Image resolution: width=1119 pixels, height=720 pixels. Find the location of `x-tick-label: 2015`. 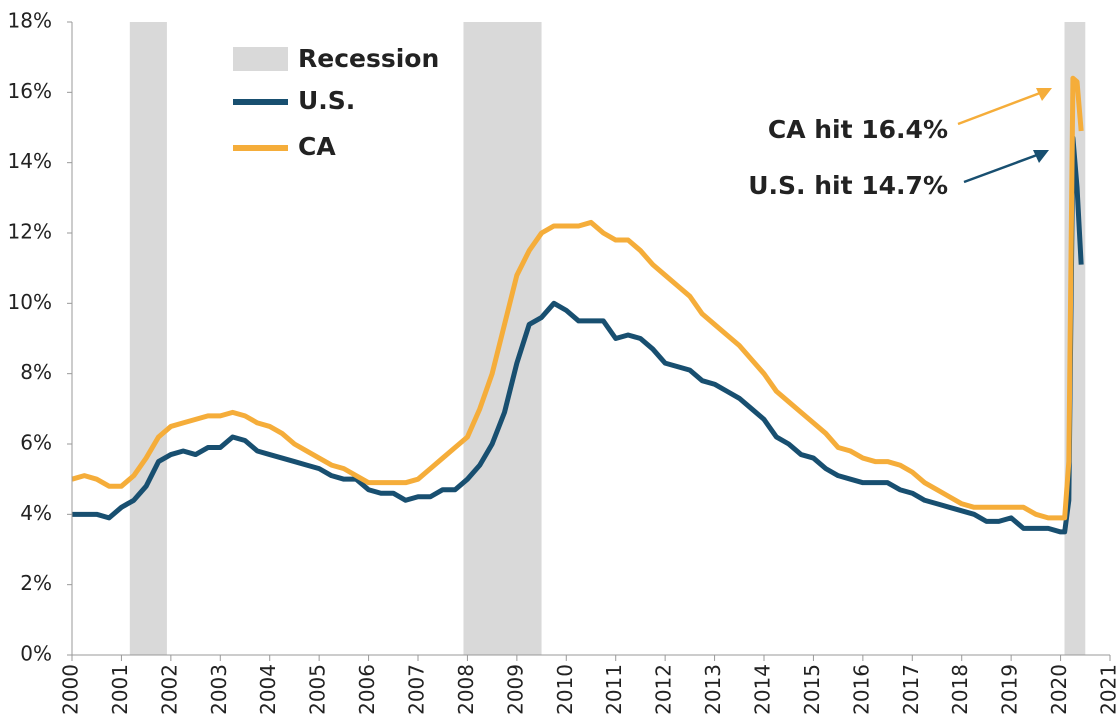

x-tick-label: 2015 is located at coordinates (812, 689).